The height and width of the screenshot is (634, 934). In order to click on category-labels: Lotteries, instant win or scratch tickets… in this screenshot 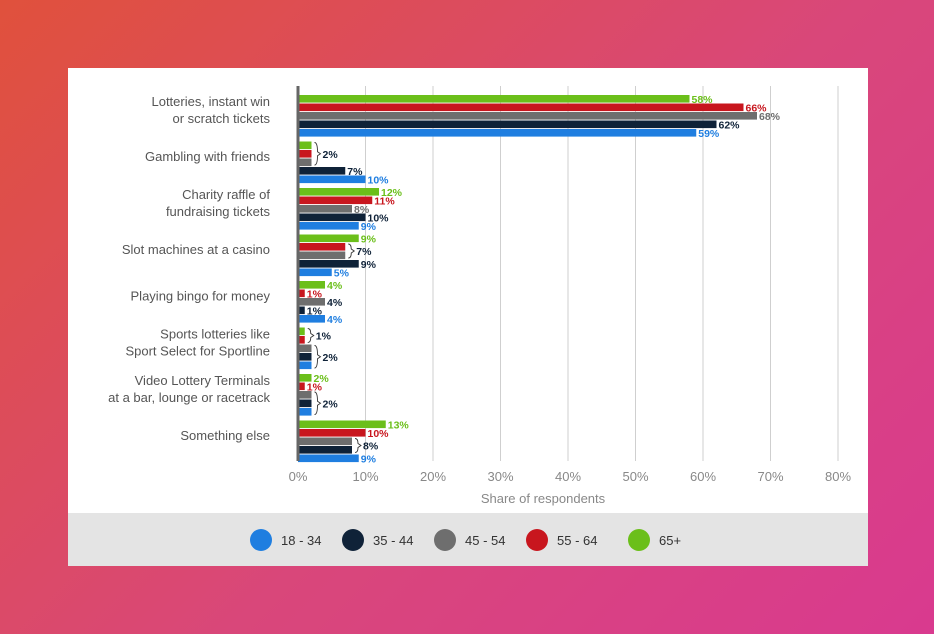, I will do `click(189, 268)`.